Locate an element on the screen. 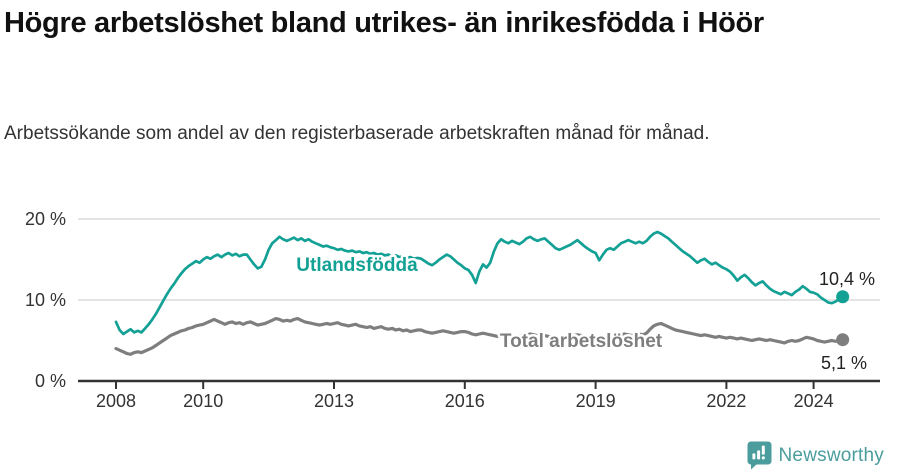 The width and height of the screenshot is (900, 474). series-end-value-label: 10,4 % is located at coordinates (847, 279).